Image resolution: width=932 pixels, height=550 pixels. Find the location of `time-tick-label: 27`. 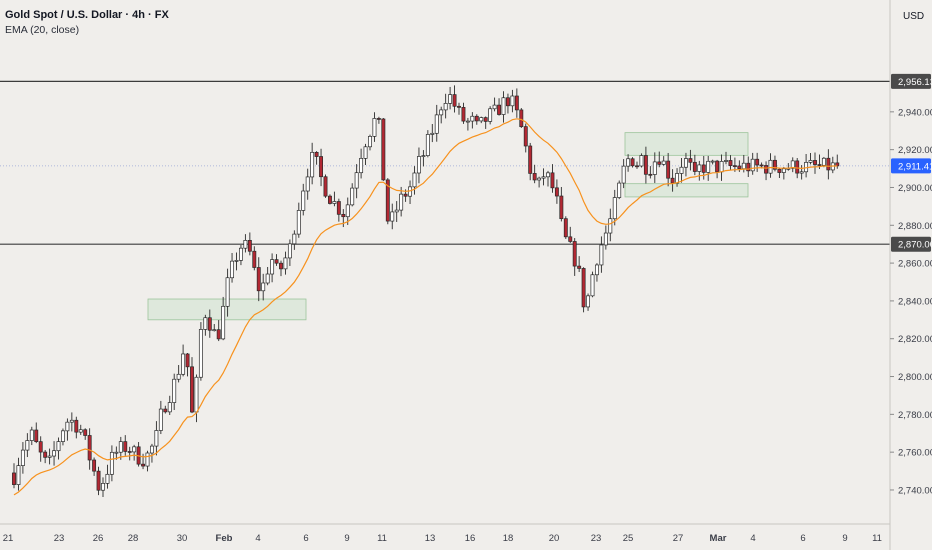

time-tick-label: 27 is located at coordinates (678, 538).